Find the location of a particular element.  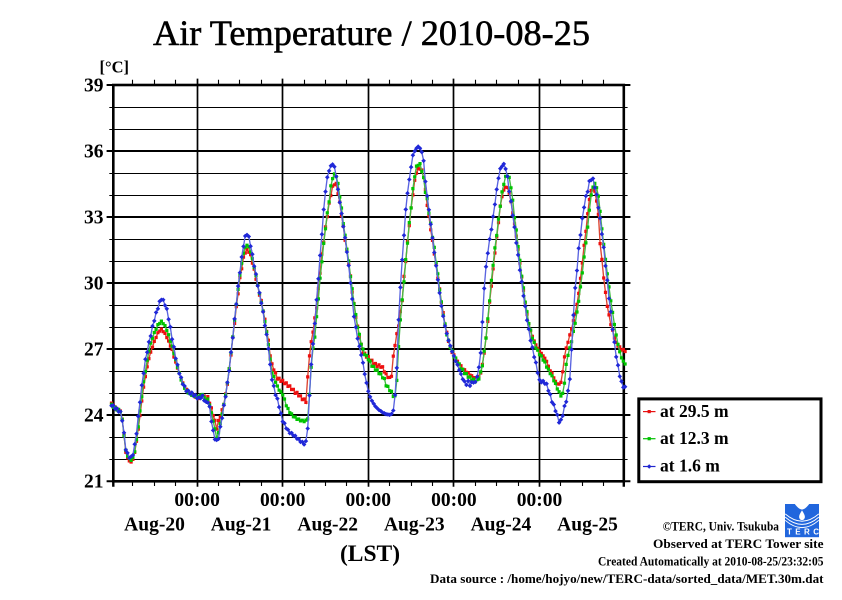

svg-text: Aug-25 is located at coordinates (587, 524).